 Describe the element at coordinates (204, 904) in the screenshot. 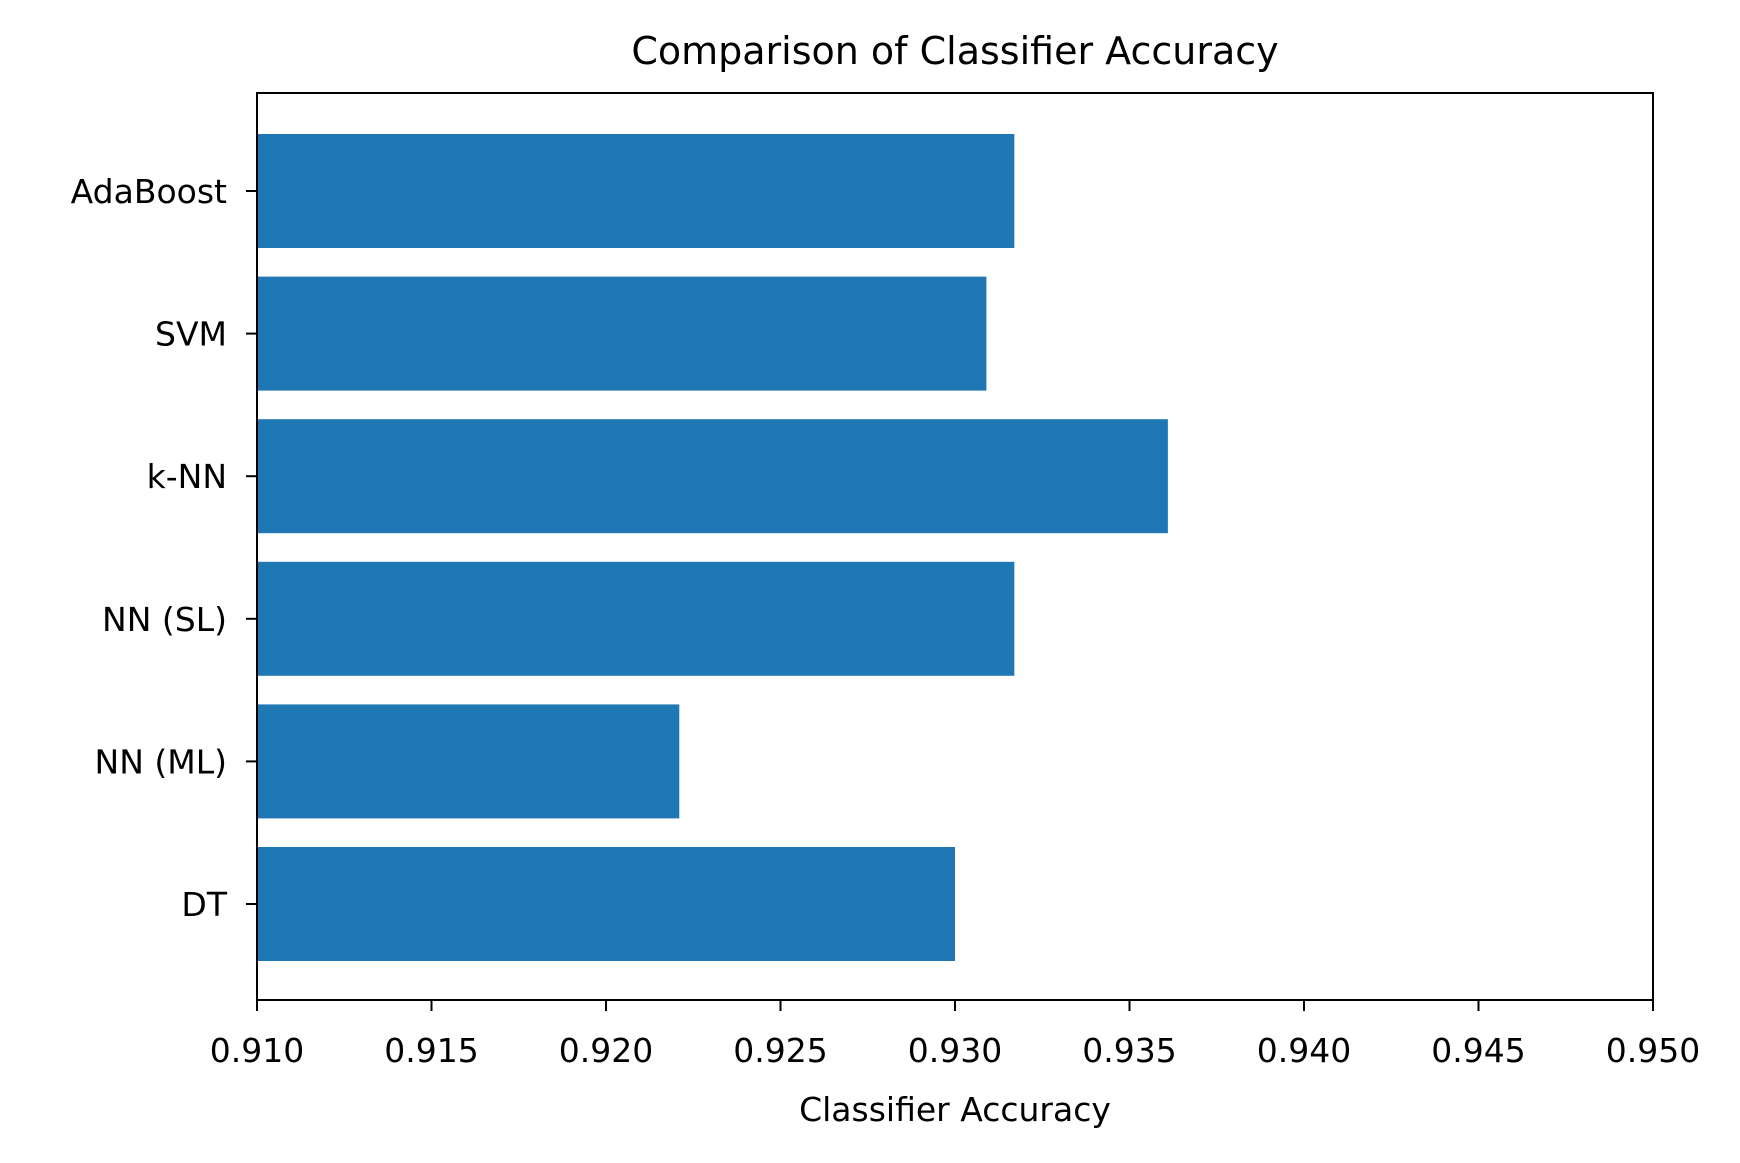

I see `y-tick-label: DT` at that location.